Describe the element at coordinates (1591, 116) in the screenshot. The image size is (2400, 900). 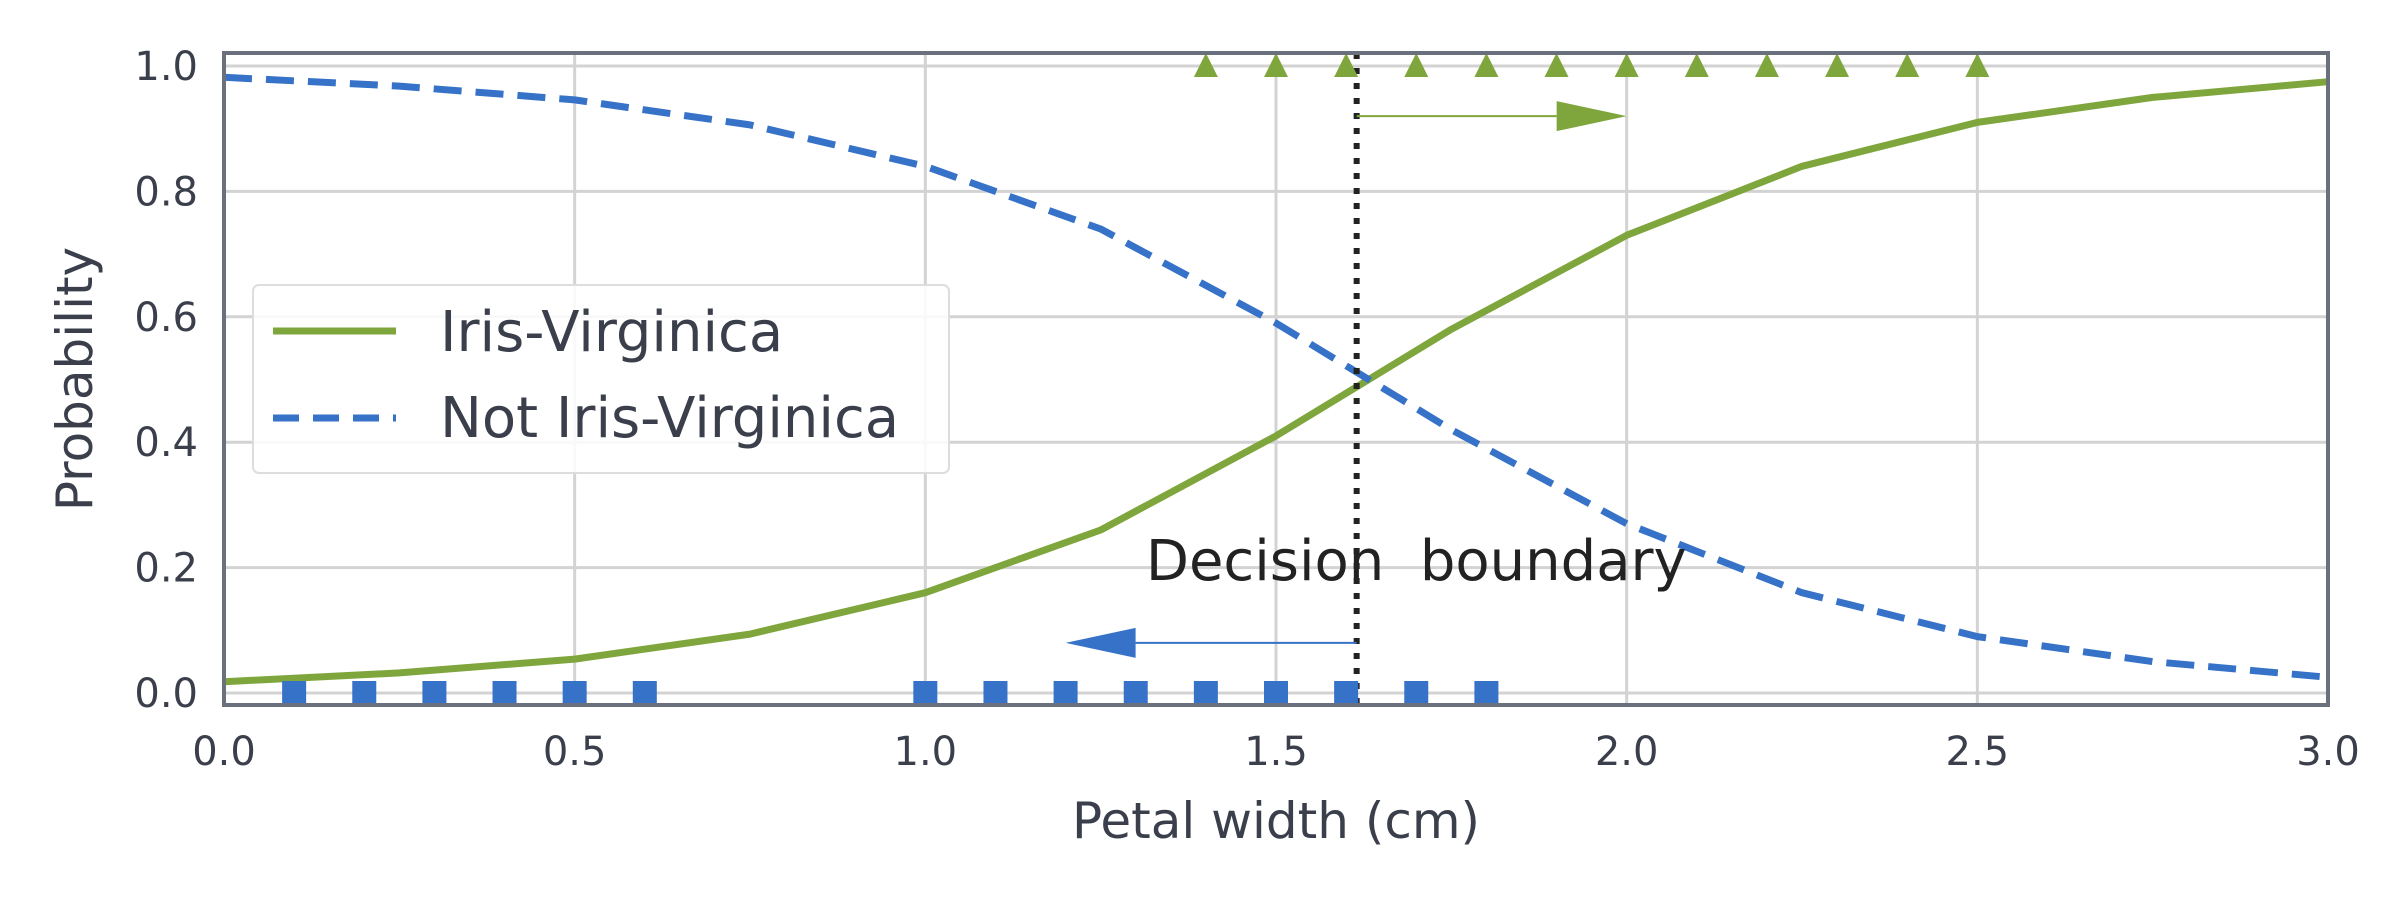
I see `arrow-head-right` at that location.